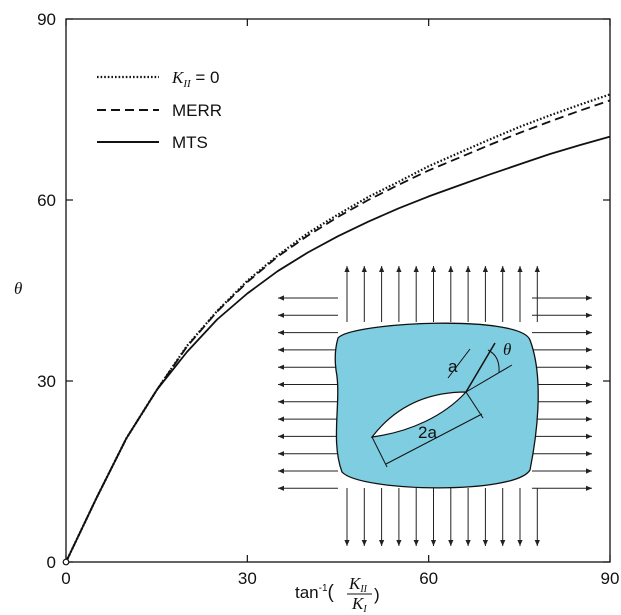 The width and height of the screenshot is (621, 615). What do you see at coordinates (66, 562) in the screenshot?
I see `origin-marker` at bounding box center [66, 562].